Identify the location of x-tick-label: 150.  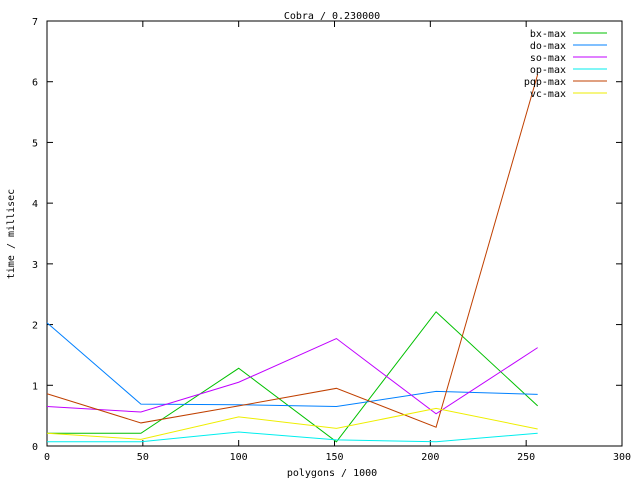
(334, 457).